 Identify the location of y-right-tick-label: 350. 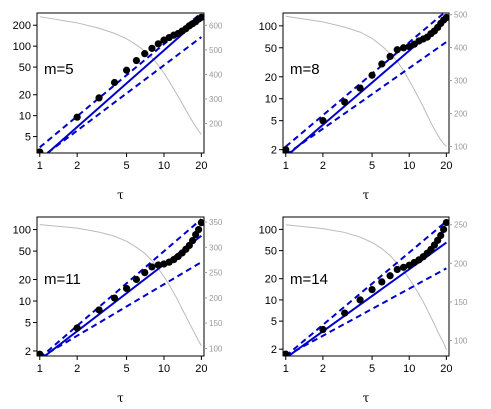
(216, 222).